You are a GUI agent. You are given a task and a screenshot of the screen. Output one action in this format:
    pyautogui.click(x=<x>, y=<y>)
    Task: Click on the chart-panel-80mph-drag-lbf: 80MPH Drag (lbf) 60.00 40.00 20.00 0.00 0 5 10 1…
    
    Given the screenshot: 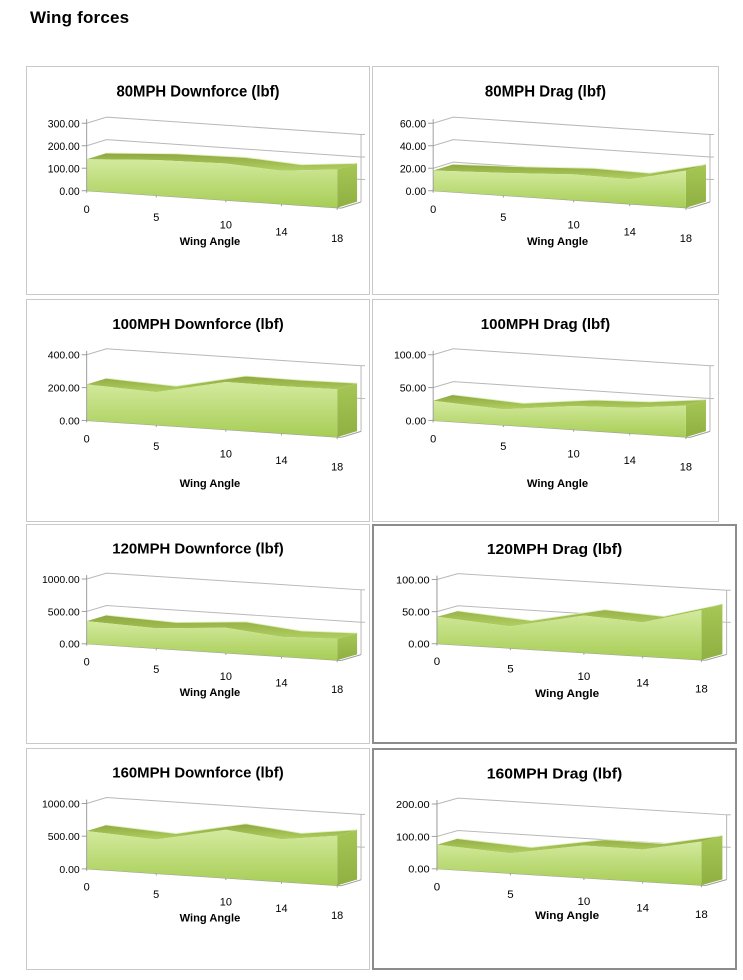 What is the action you would take?
    pyautogui.click(x=545, y=180)
    